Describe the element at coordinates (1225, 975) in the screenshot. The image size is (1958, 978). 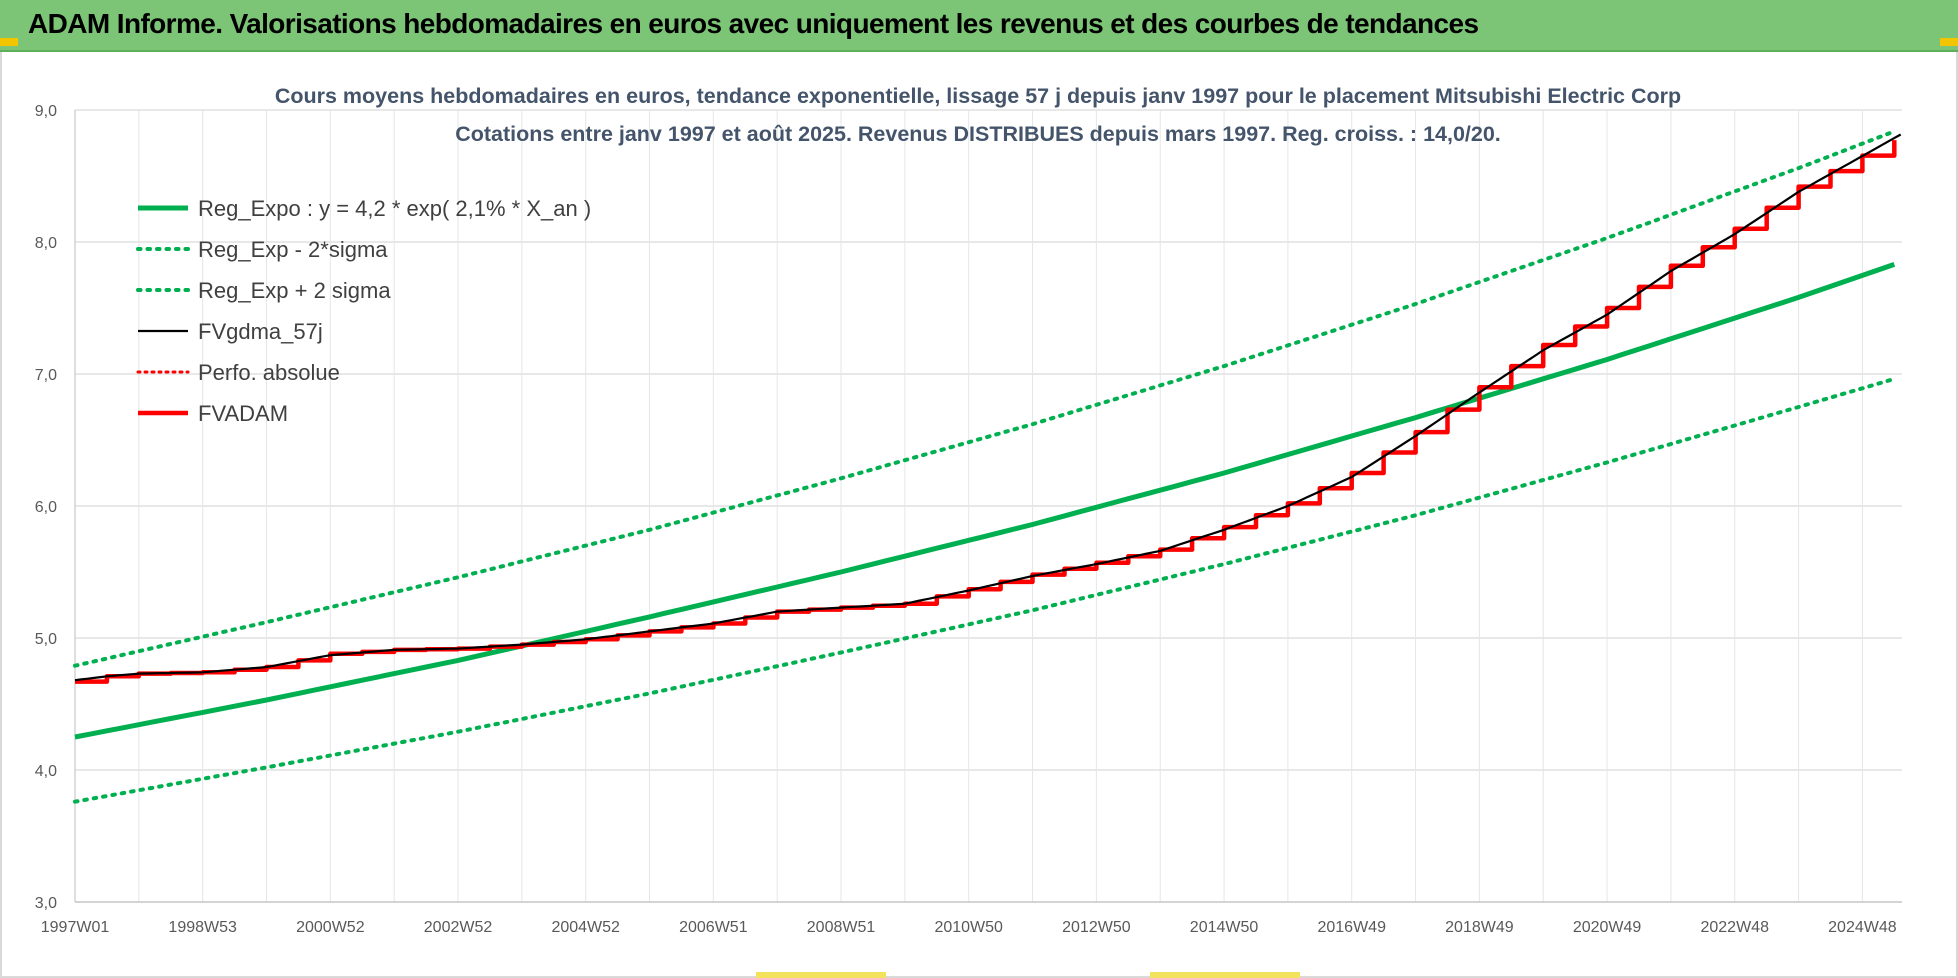
I see `bottom-accent-right` at that location.